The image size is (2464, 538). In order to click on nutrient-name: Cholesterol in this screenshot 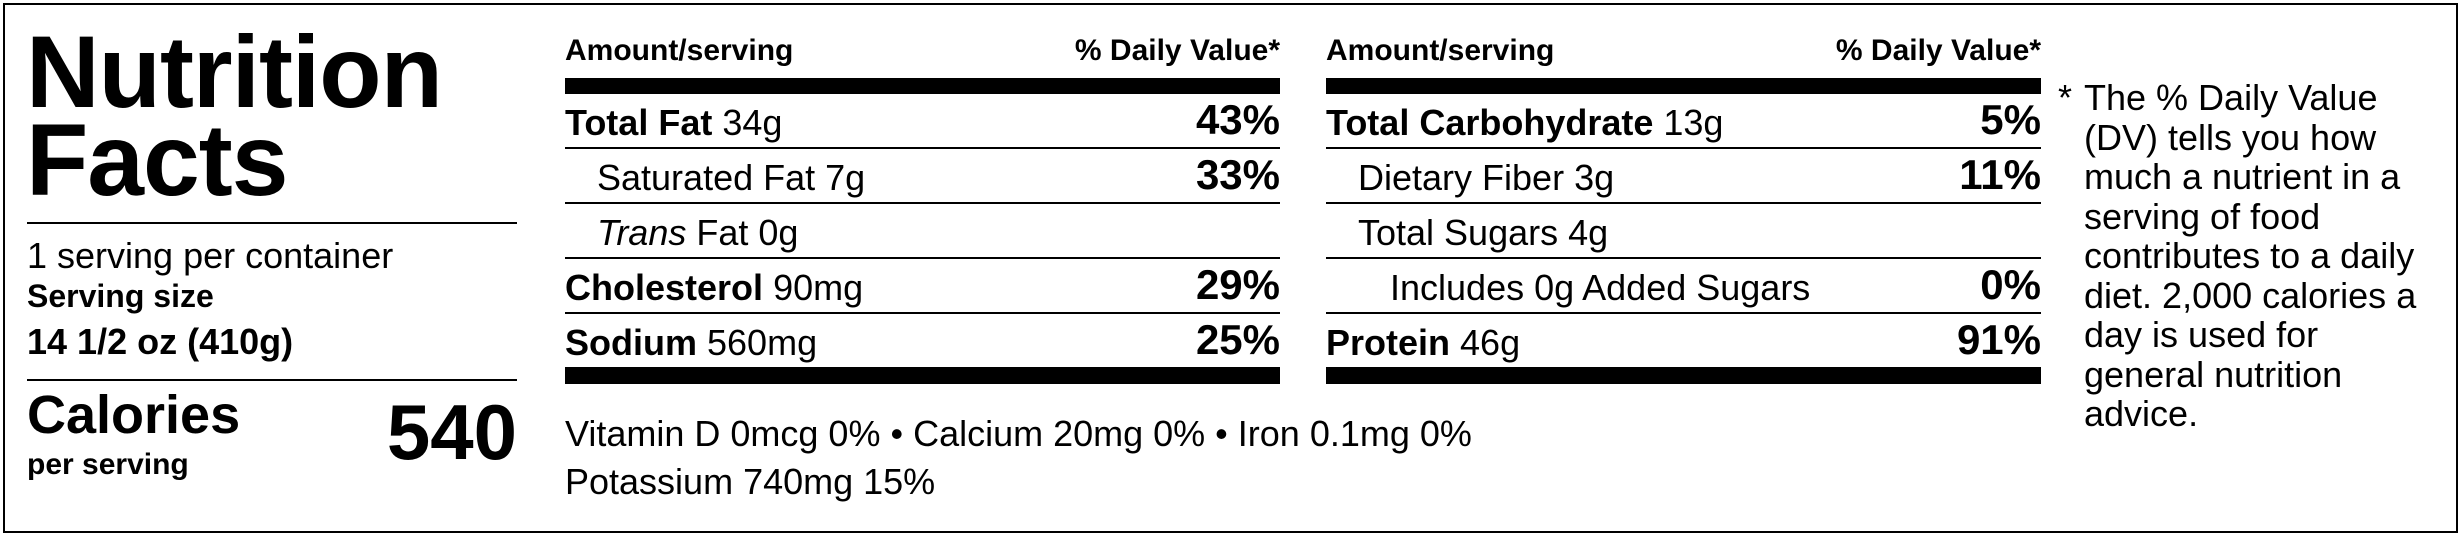, I will do `click(664, 287)`.